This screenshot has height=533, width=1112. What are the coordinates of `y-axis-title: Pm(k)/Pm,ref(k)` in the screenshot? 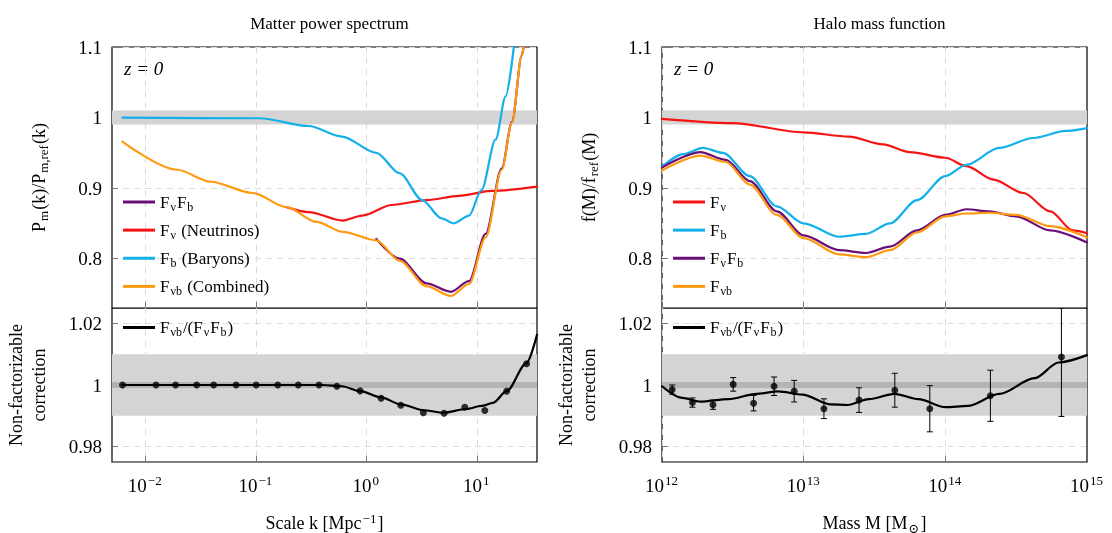 It's located at (39, 177).